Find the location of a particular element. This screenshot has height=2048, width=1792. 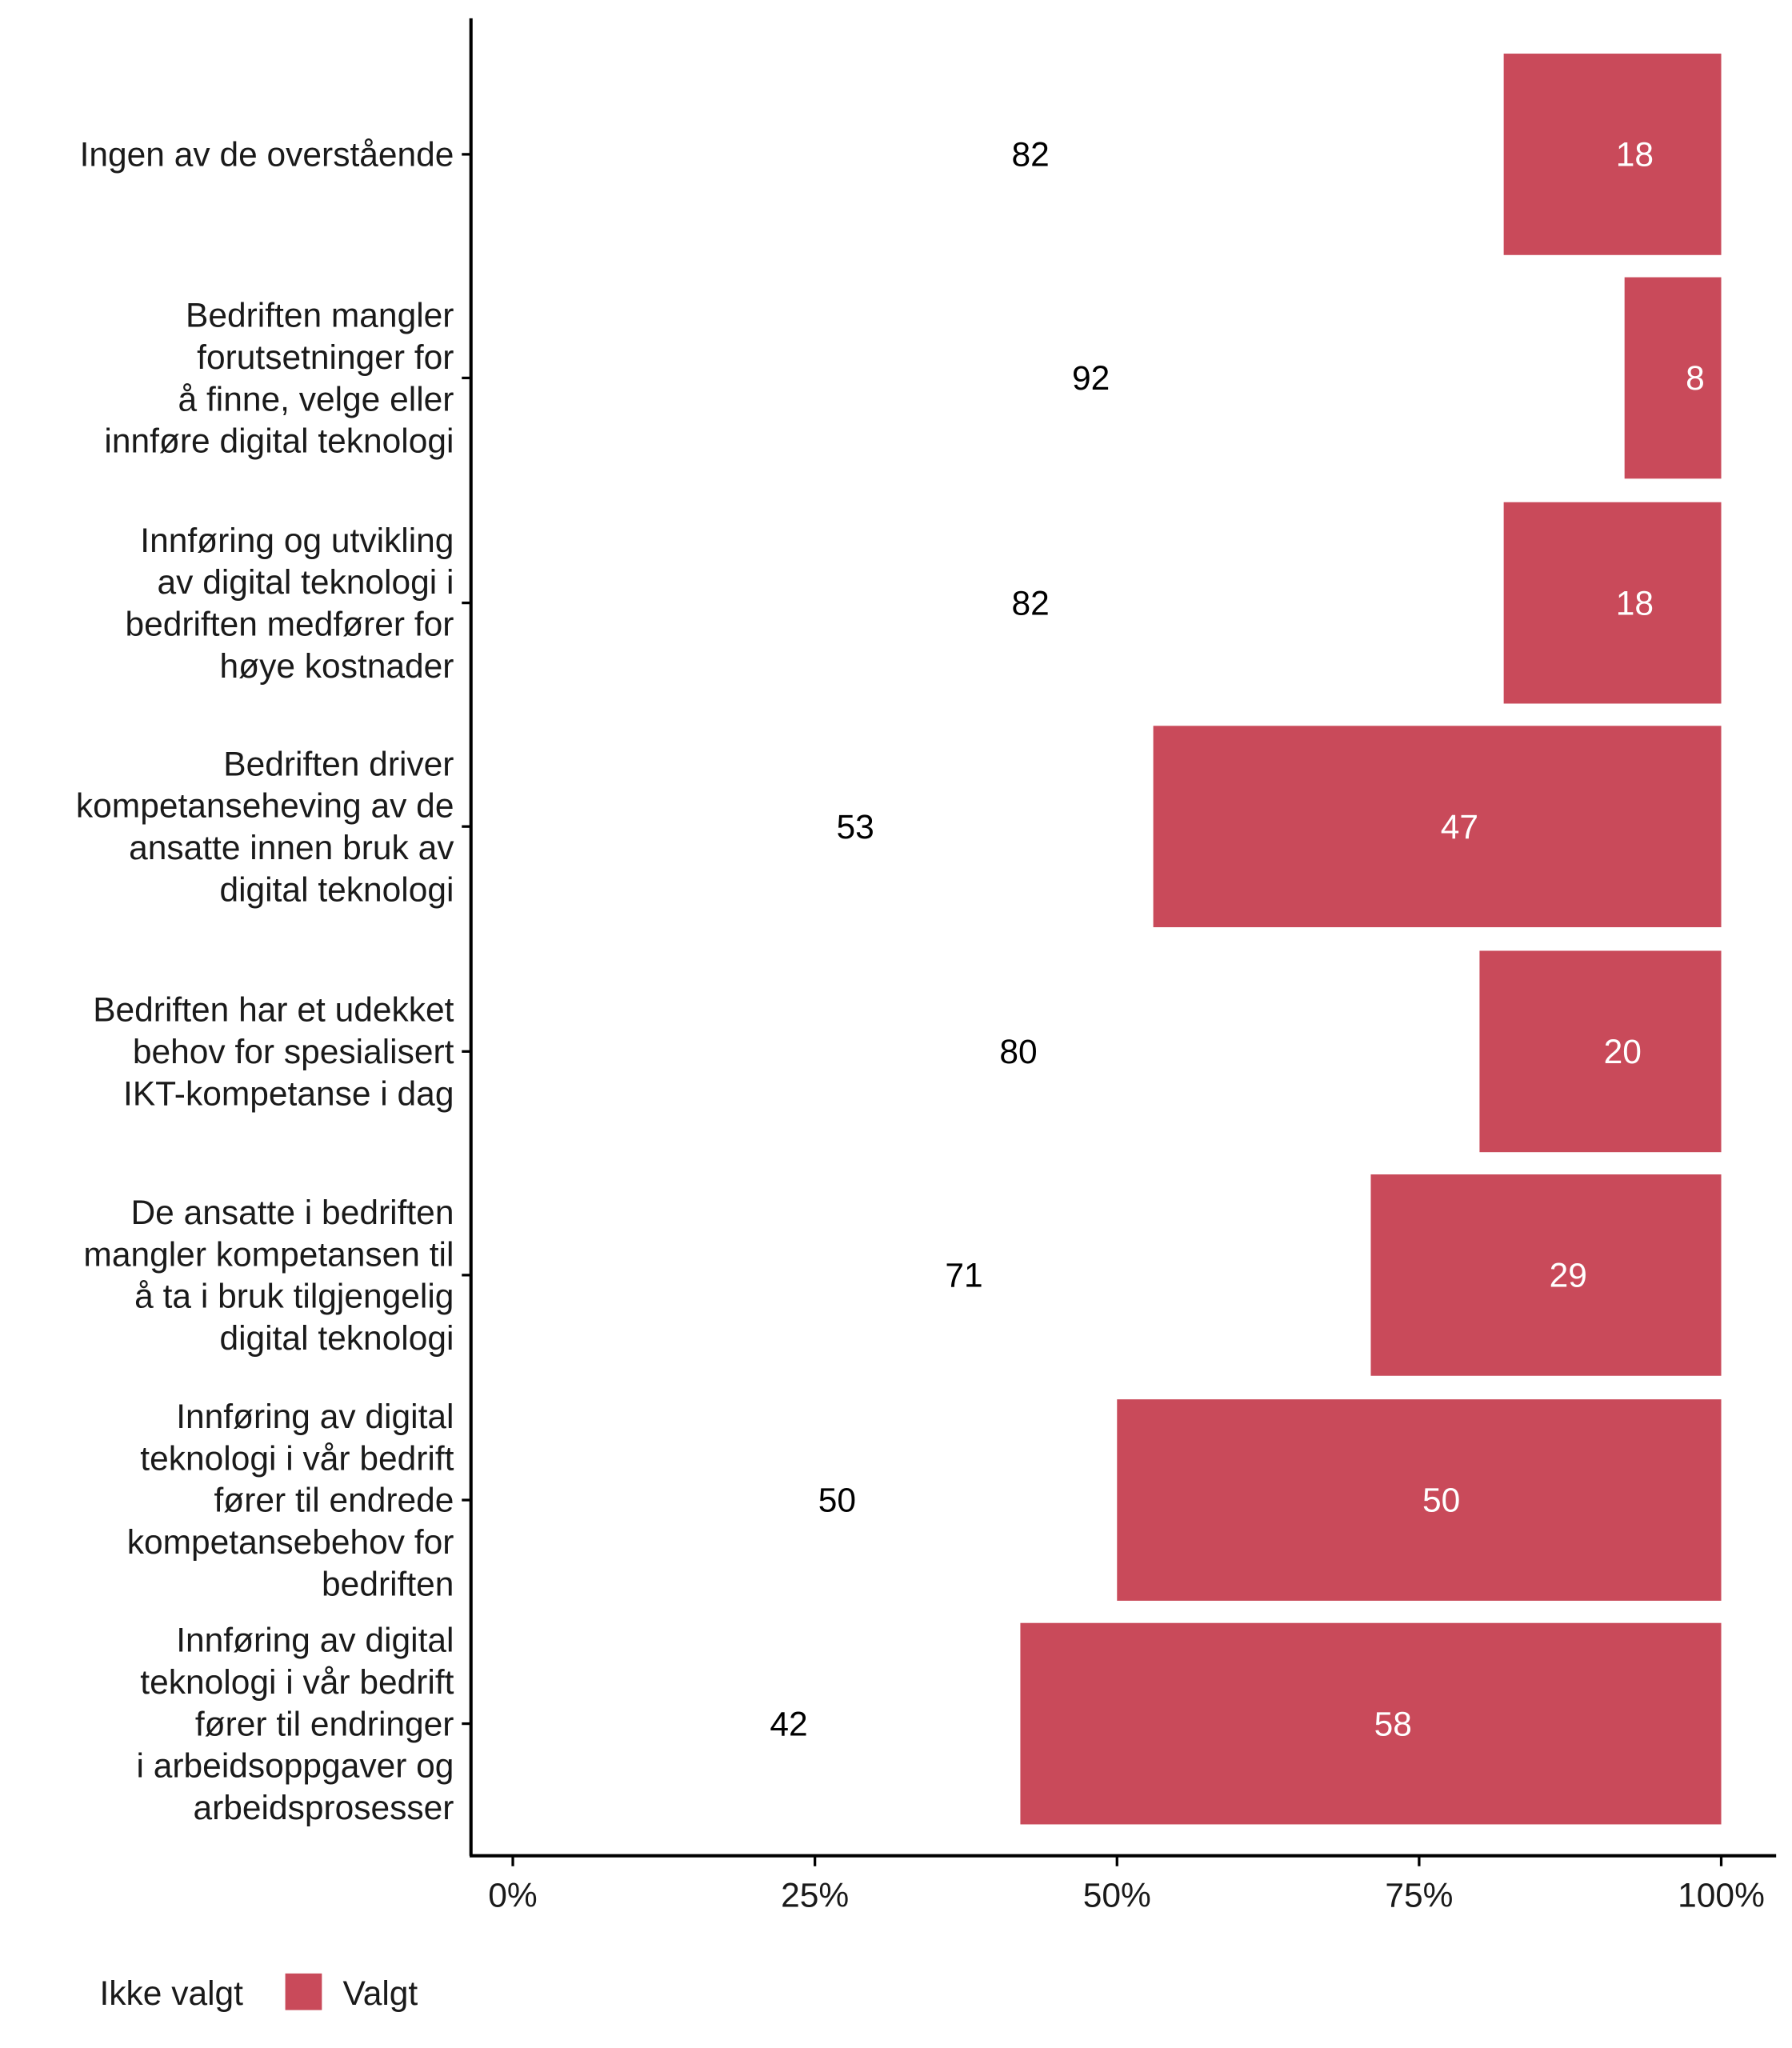

category-label: mangler kompetansen til is located at coordinates (268, 1255).